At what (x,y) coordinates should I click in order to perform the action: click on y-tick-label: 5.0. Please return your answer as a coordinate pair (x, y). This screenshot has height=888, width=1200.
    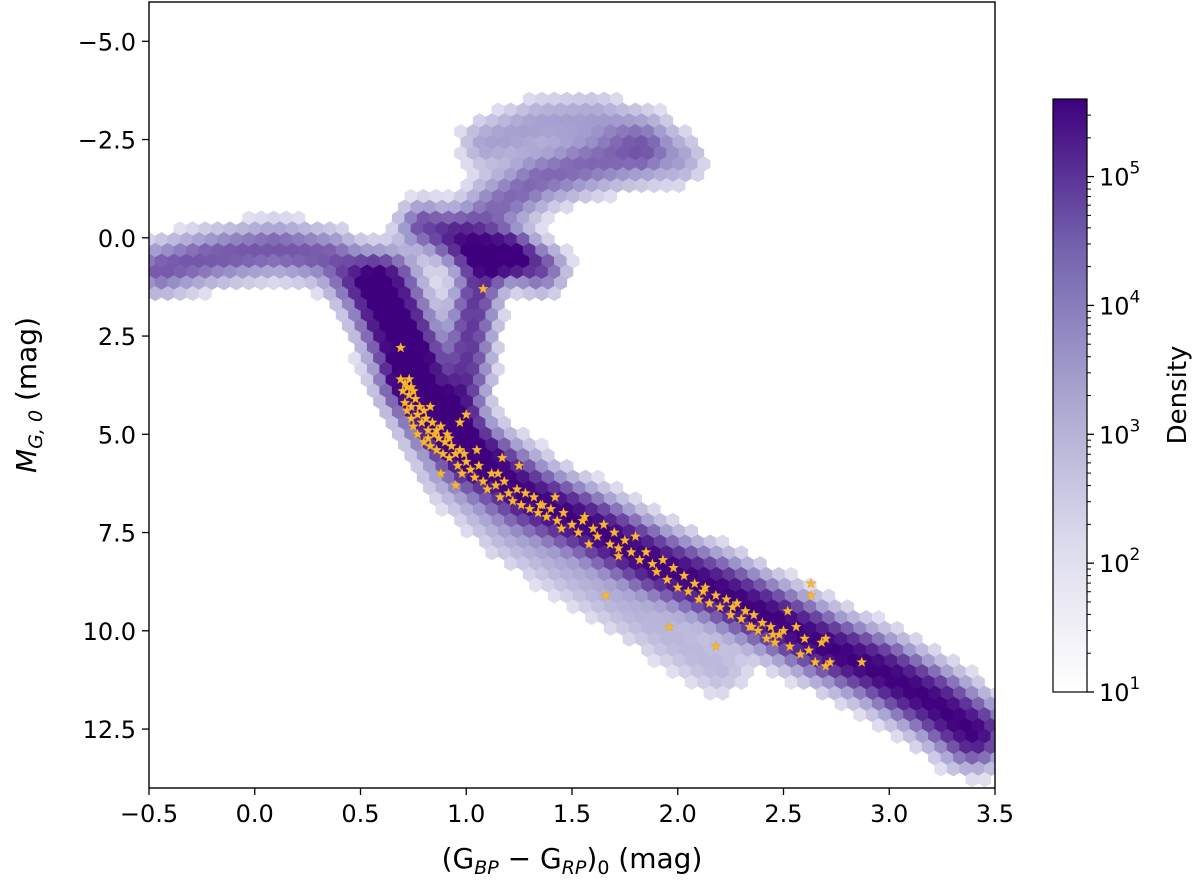
    Looking at the image, I should click on (117, 435).